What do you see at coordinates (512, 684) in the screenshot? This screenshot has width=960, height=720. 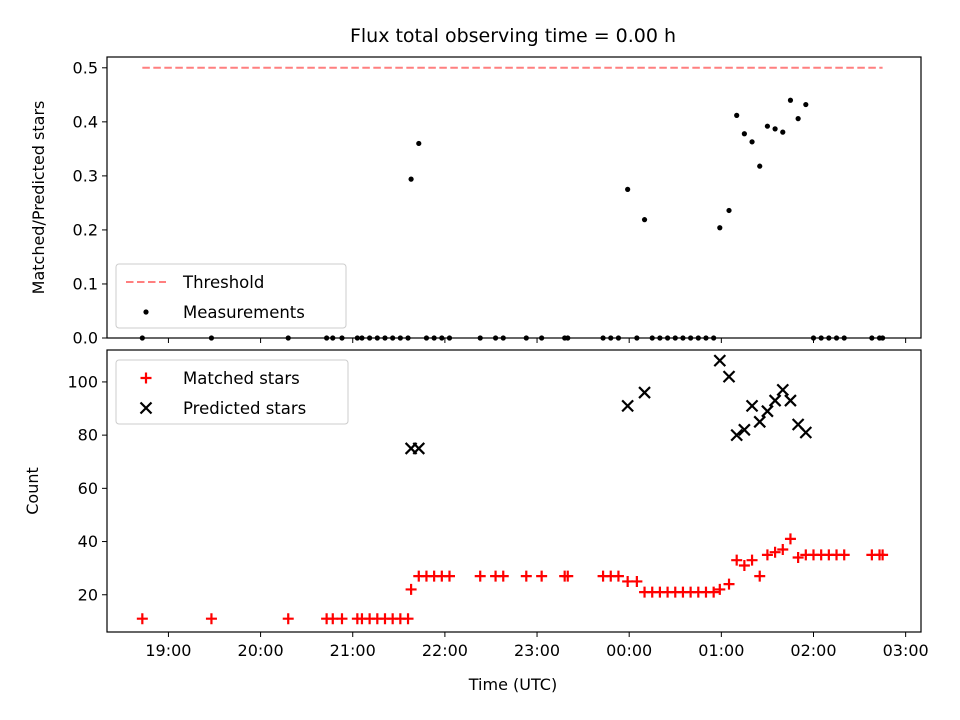 I see `x-axis-label: Time (UTC)` at bounding box center [512, 684].